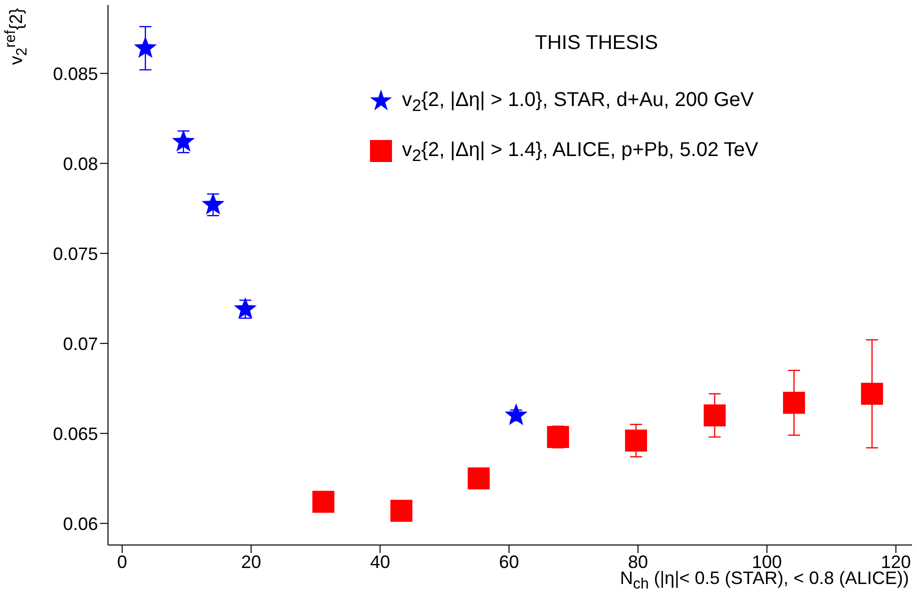 The image size is (917, 600). I want to click on x-tick-label: 60, so click(509, 562).